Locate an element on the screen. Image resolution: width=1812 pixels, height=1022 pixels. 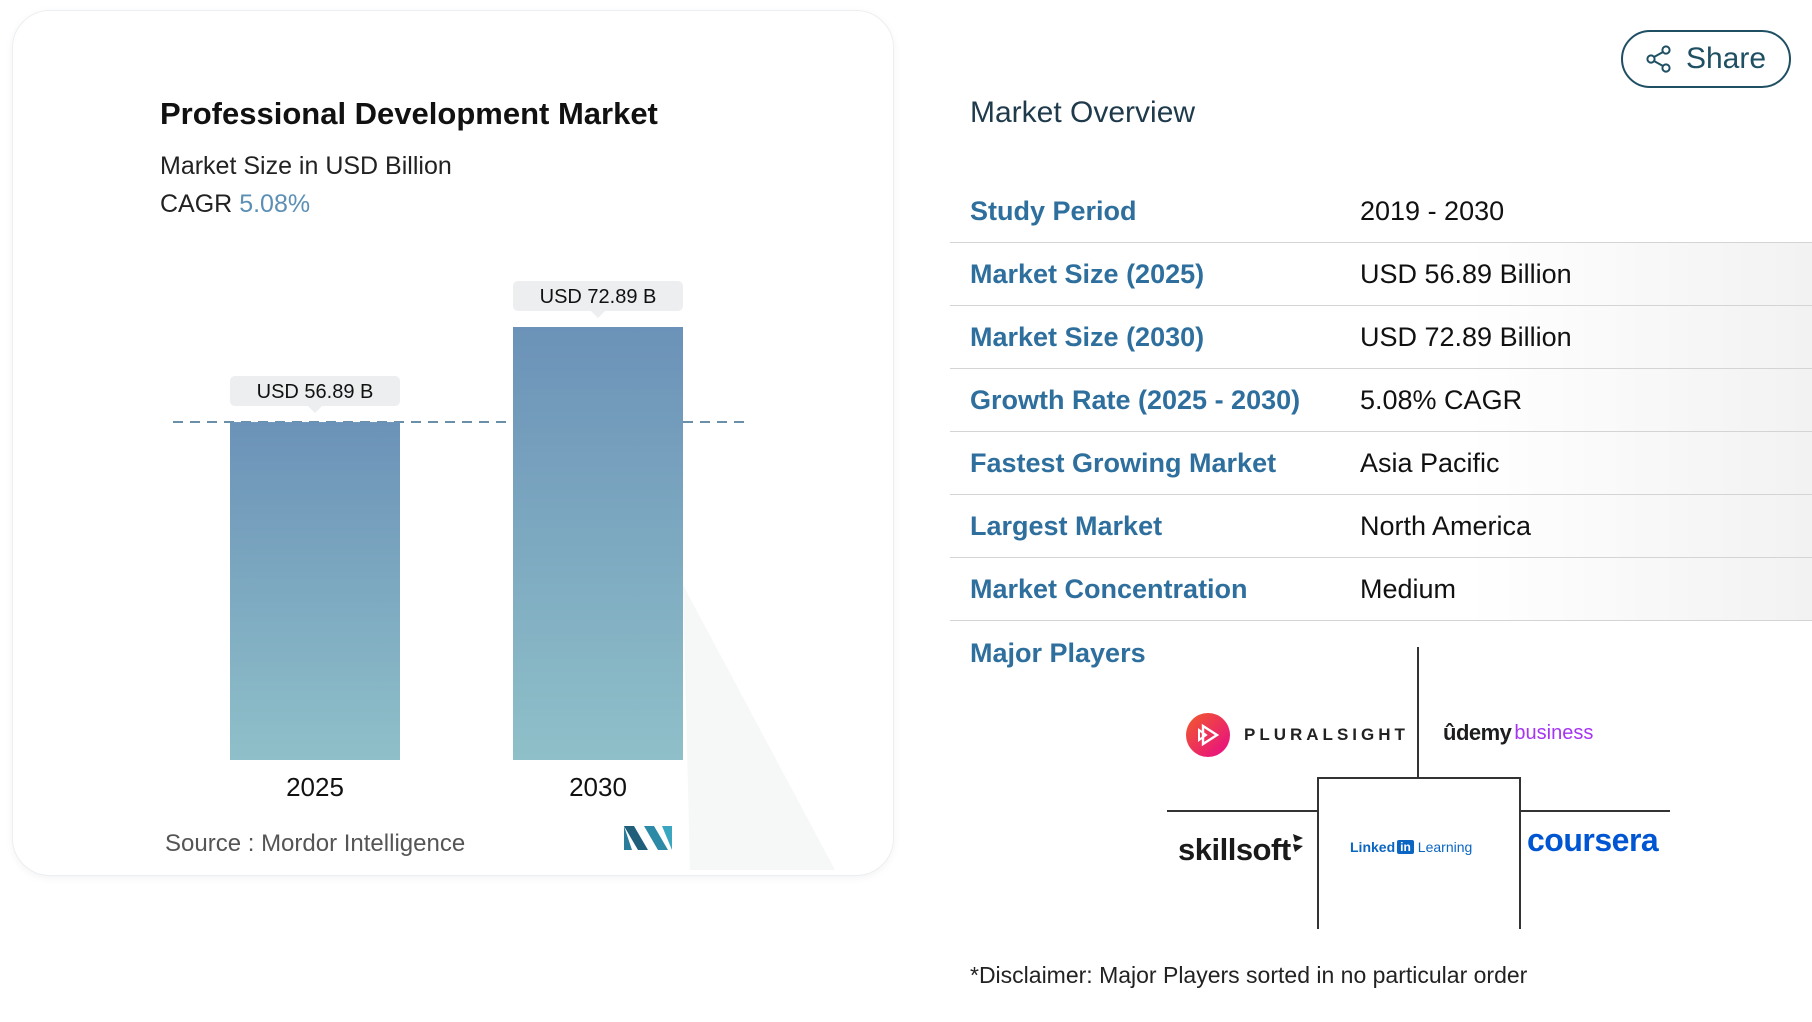
overview-value: Asia Pacific is located at coordinates (1430, 463).